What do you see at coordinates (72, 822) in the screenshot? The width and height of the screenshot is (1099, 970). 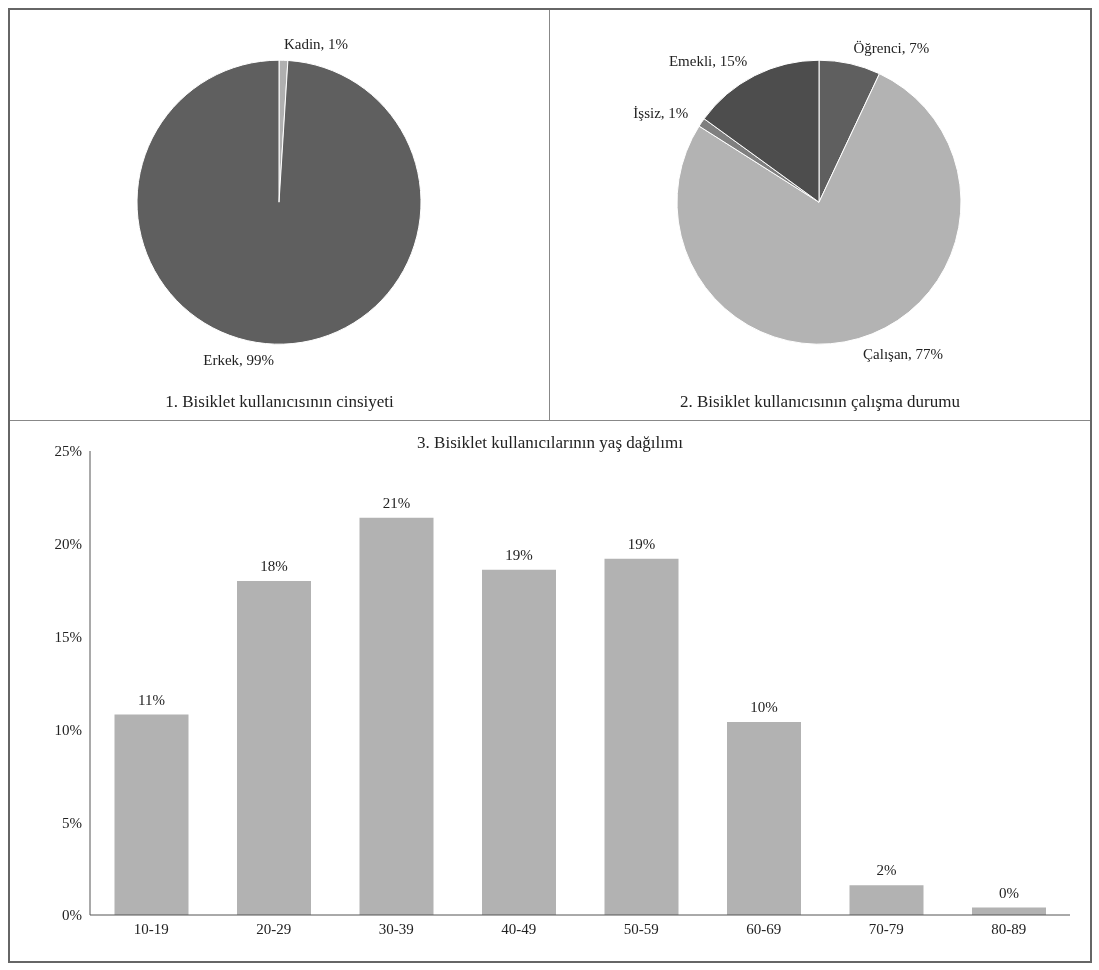 I see `y-tick-label: 5%` at bounding box center [72, 822].